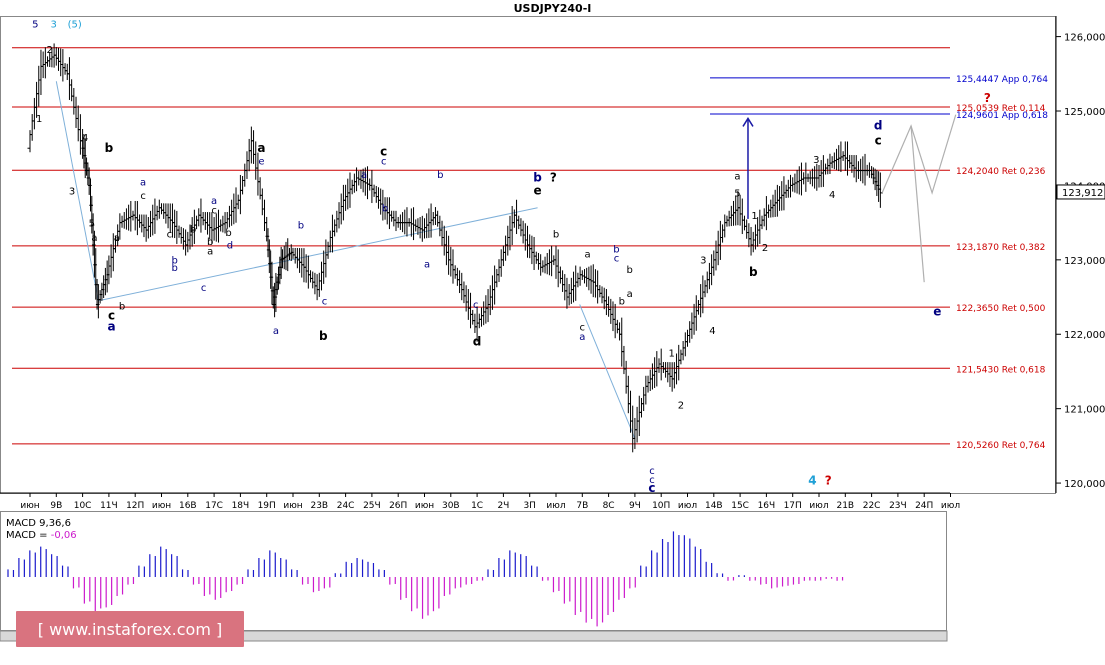 The image size is (1105, 665). Describe the element at coordinates (748, 122) in the screenshot. I see `target-arrow-head` at that location.